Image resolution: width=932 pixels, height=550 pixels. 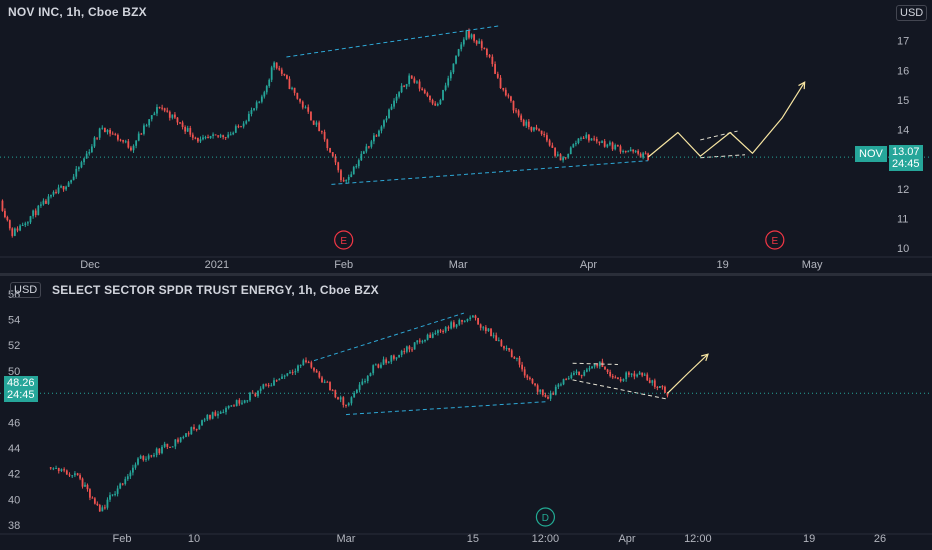 I want to click on xle-x-tick-12:00: 12:00, so click(x=698, y=539).